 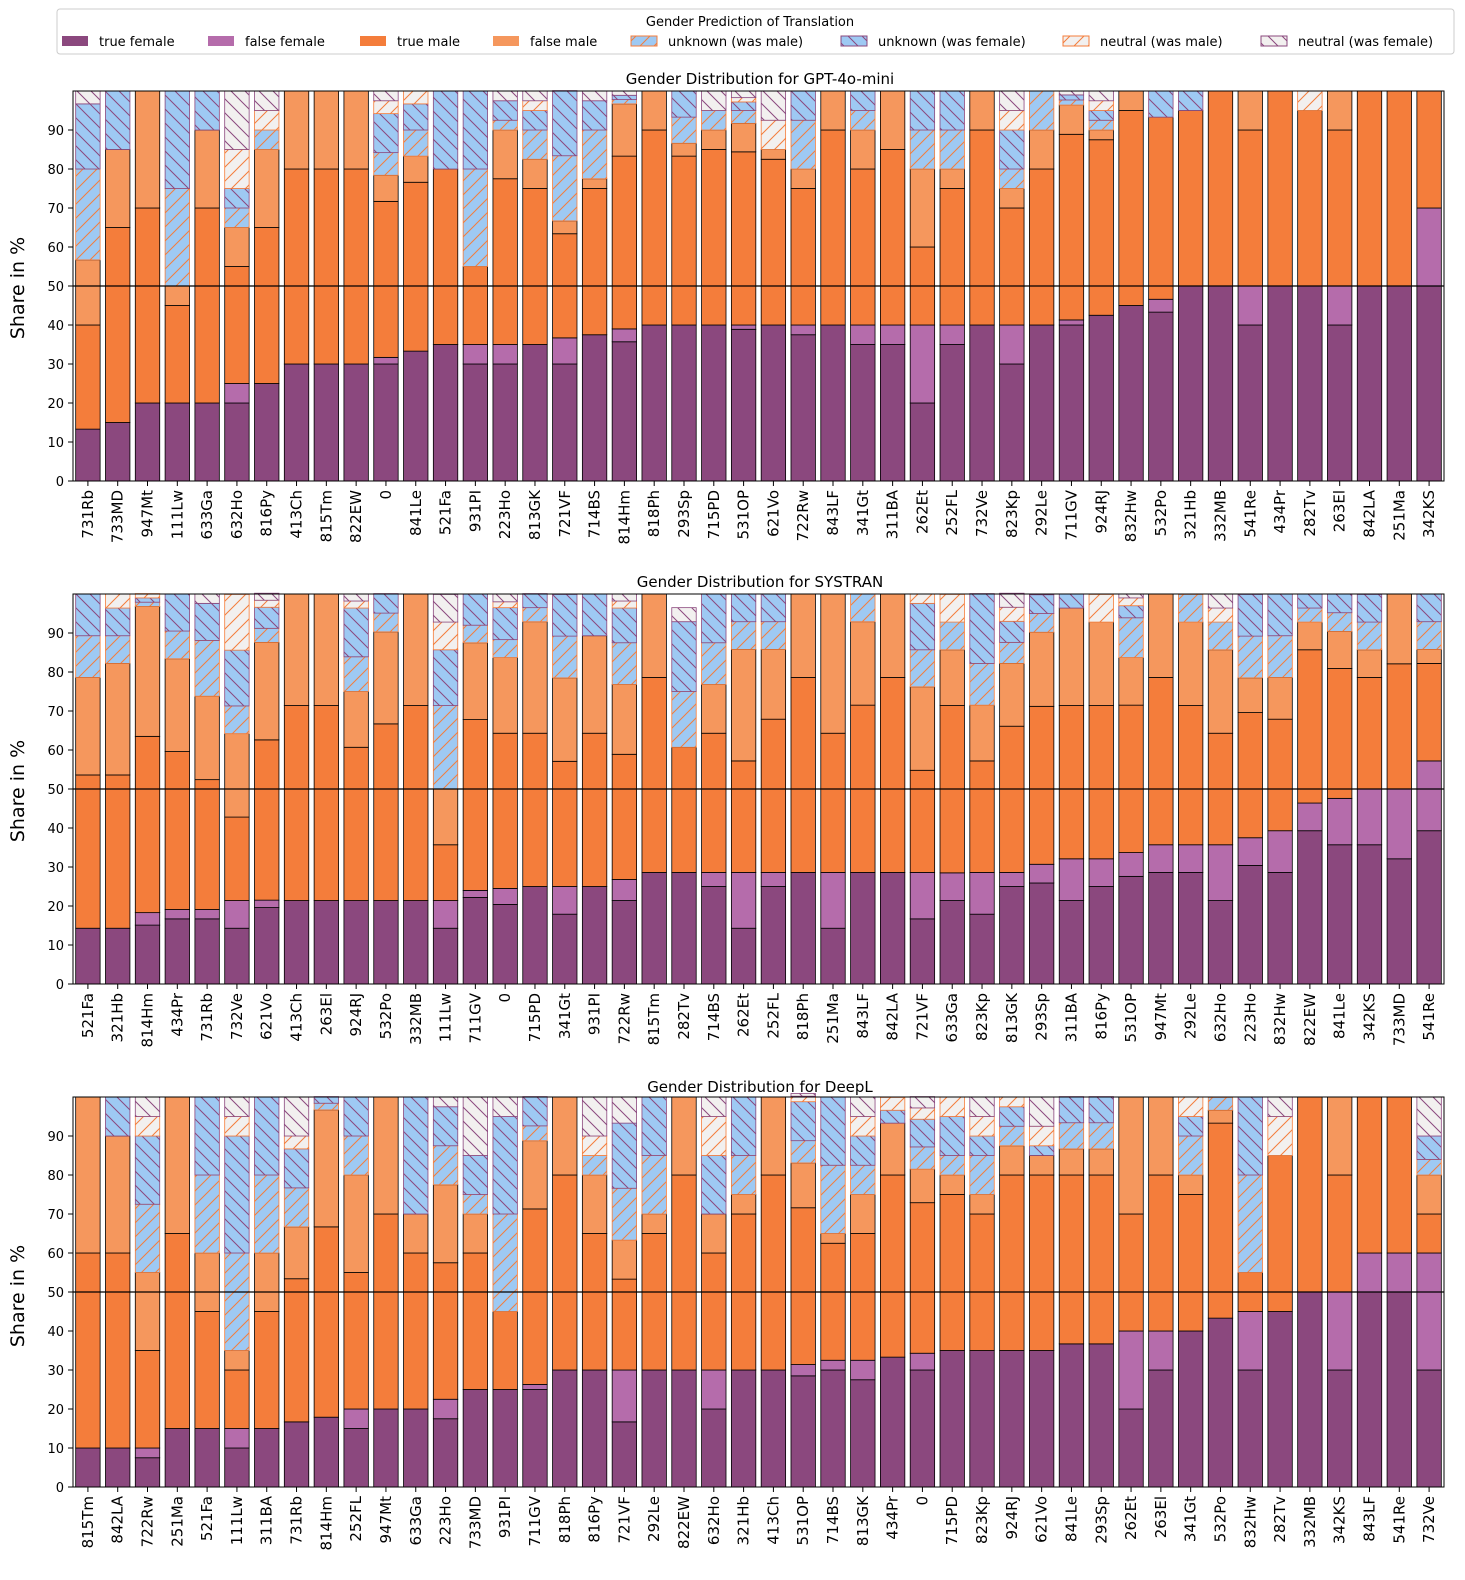 What do you see at coordinates (1161, 42) in the screenshot?
I see `legend-label: neutral (was male)` at bounding box center [1161, 42].